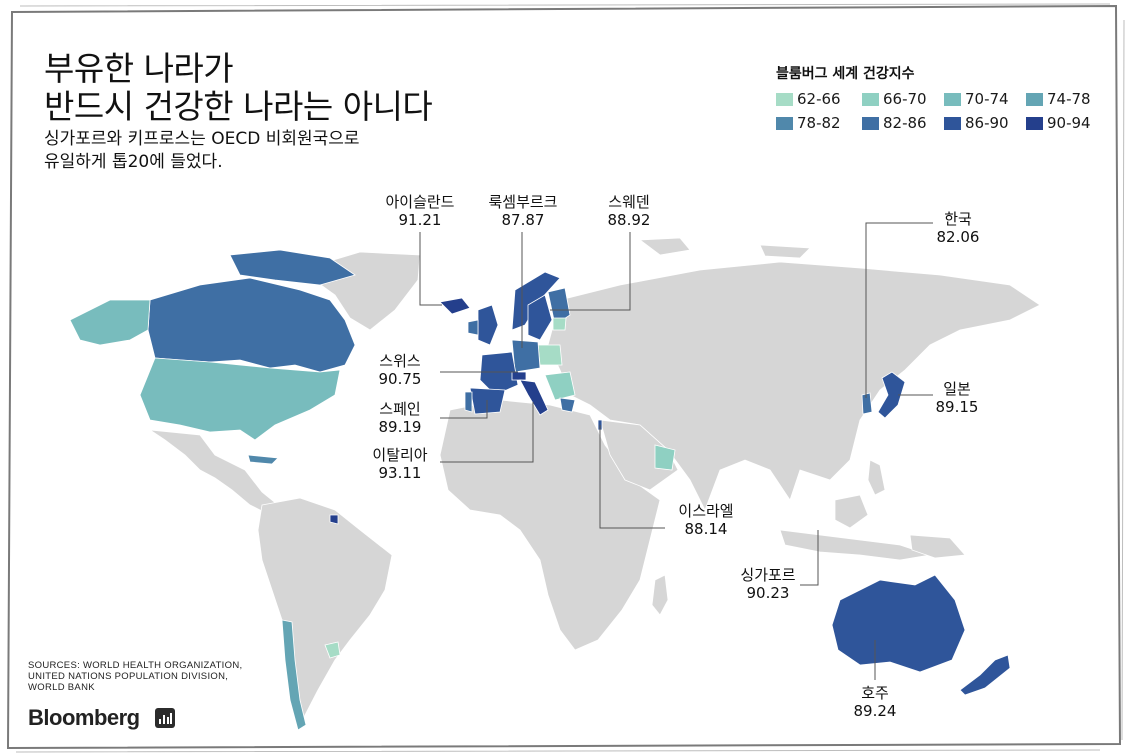  What do you see at coordinates (958, 237) in the screenshot?
I see `callout-korea-value: 82.06` at bounding box center [958, 237].